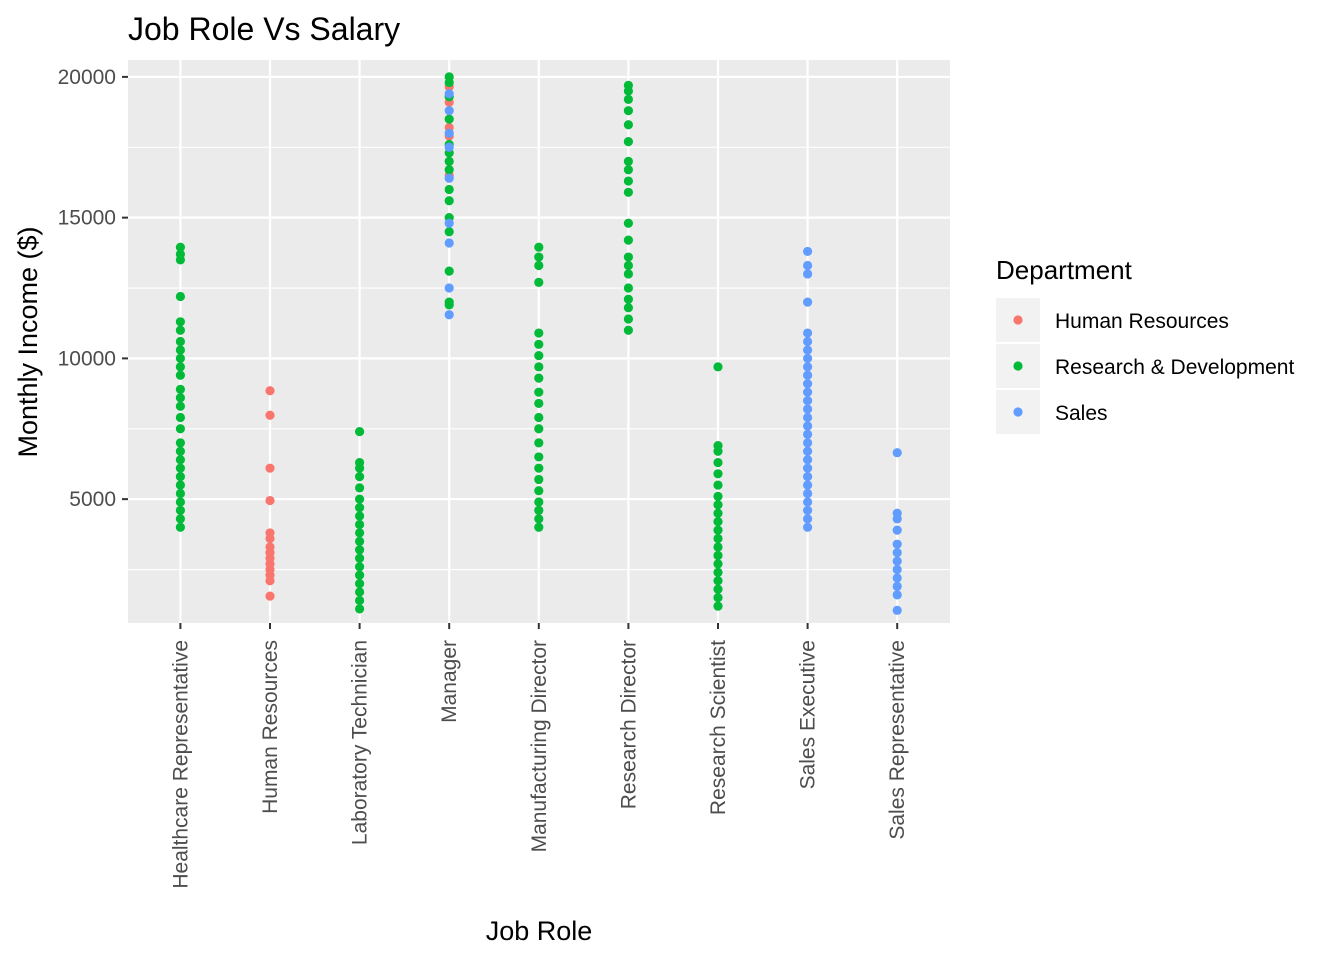 The width and height of the screenshot is (1344, 960). Describe the element at coordinates (1064, 270) in the screenshot. I see `legend-title: Department` at that location.